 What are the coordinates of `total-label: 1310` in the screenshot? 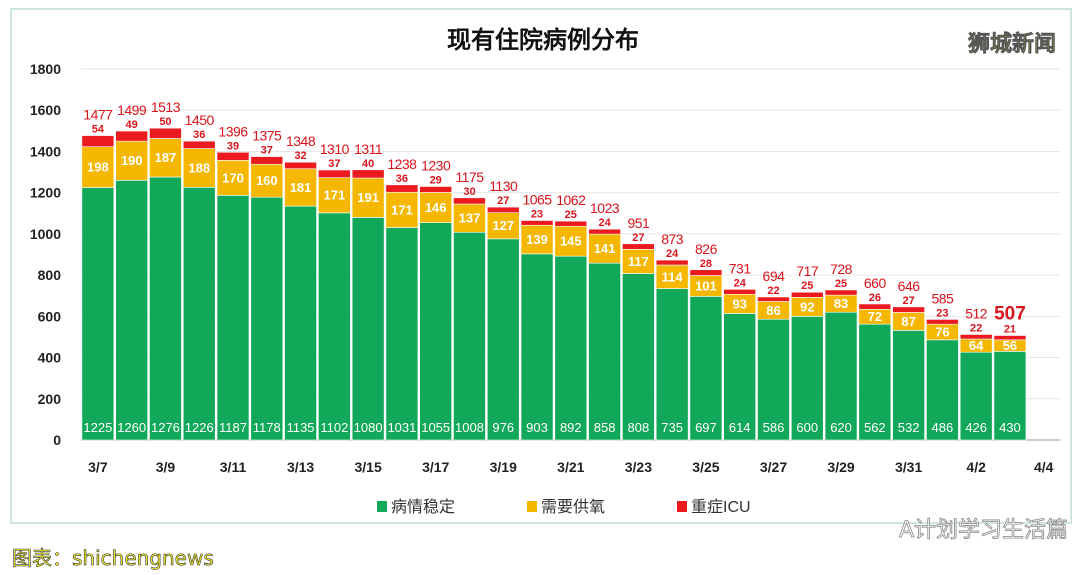 It's located at (335, 149).